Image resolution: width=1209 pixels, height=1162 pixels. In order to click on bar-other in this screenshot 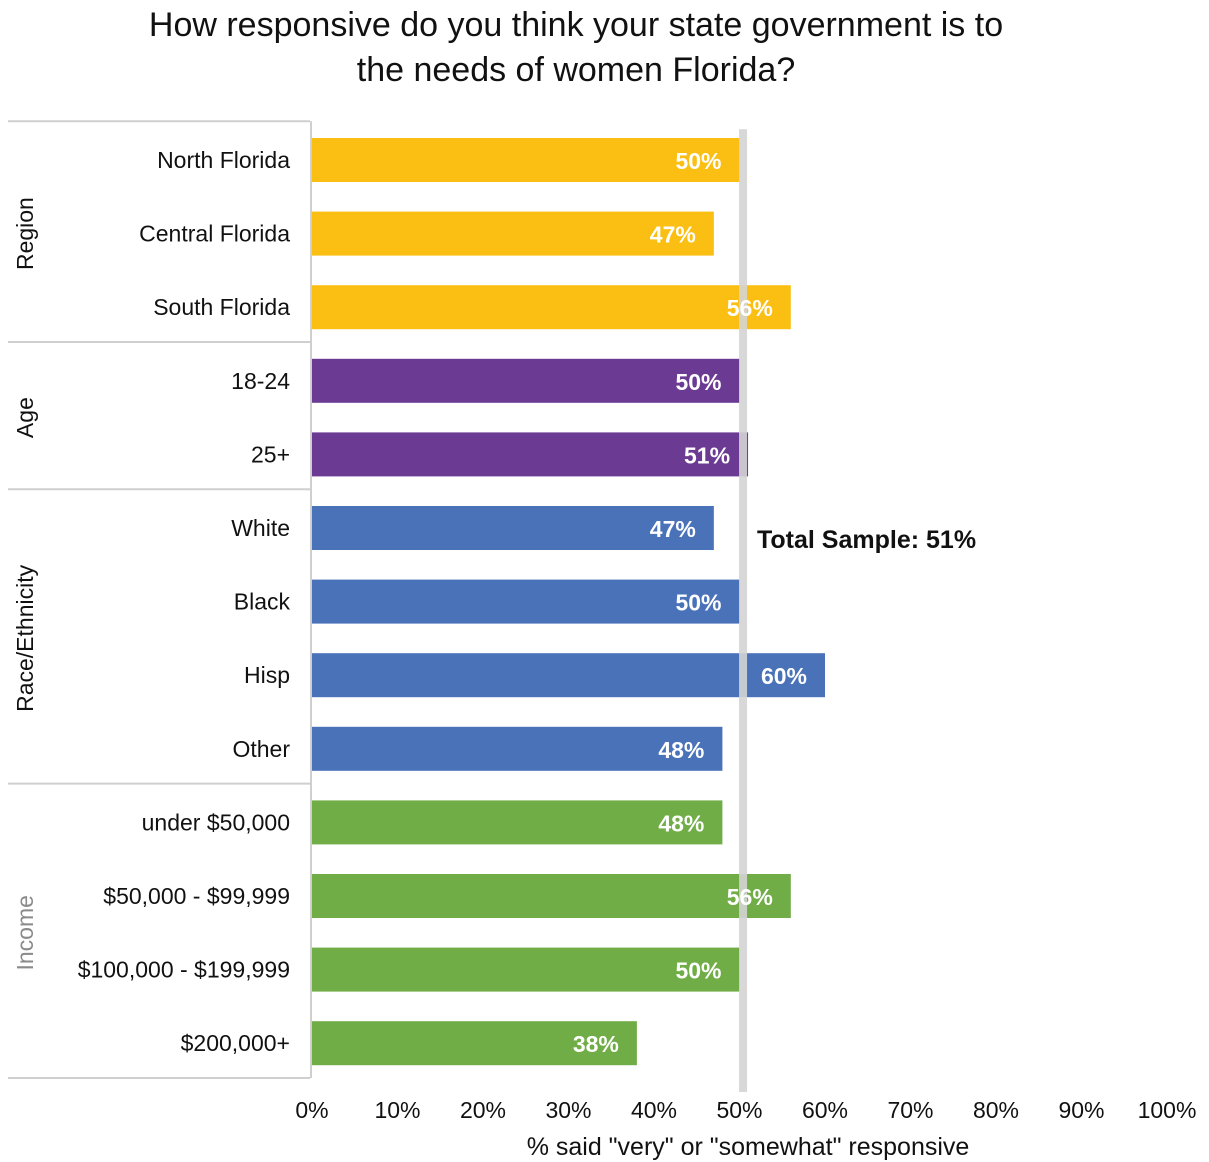, I will do `click(517, 748)`.